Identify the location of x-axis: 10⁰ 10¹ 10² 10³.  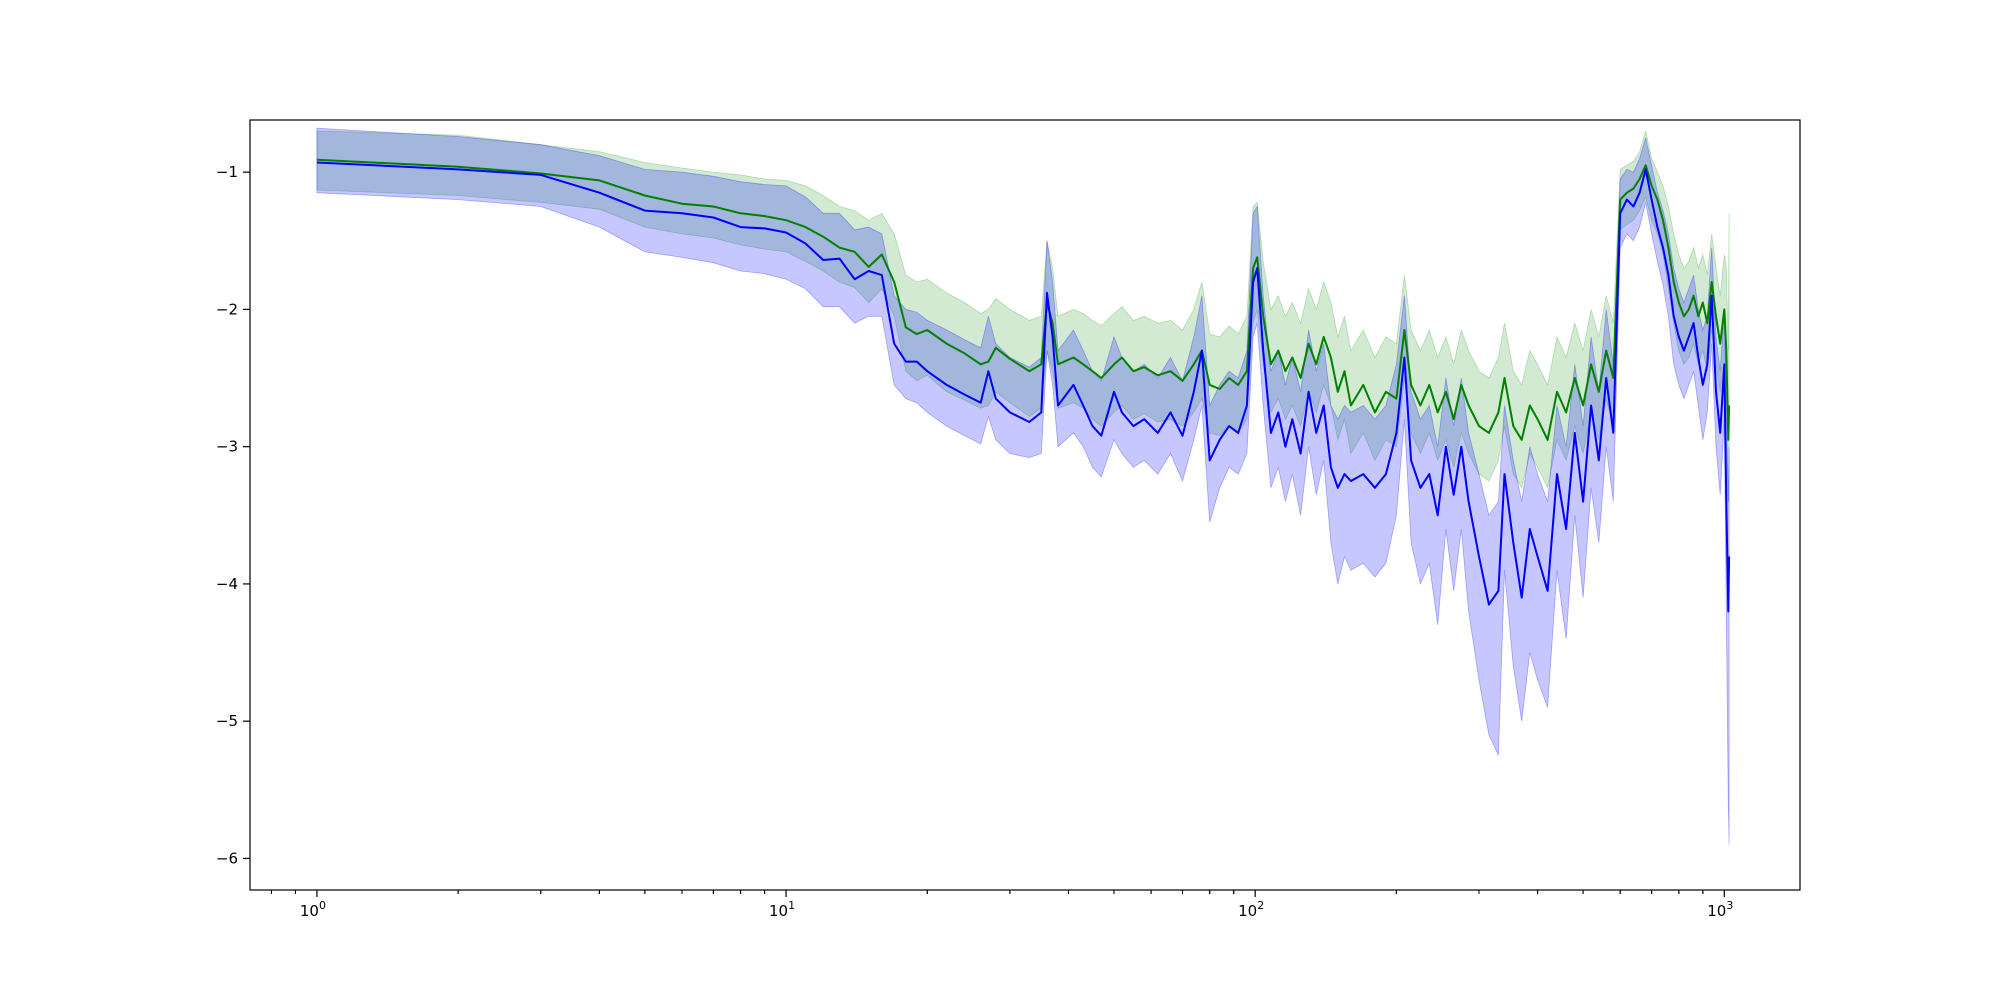
(1001, 905).